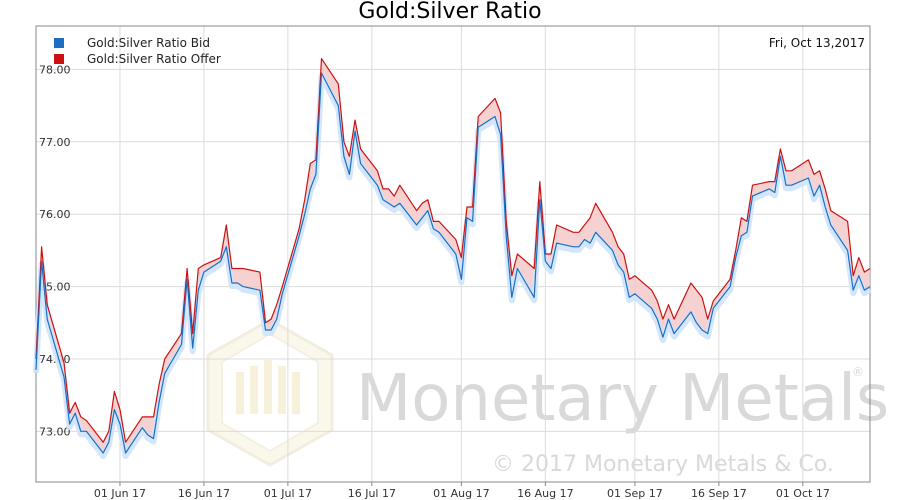  I want to click on legend-label-bid: Gold:Silver Ratio Bid, so click(148, 43).